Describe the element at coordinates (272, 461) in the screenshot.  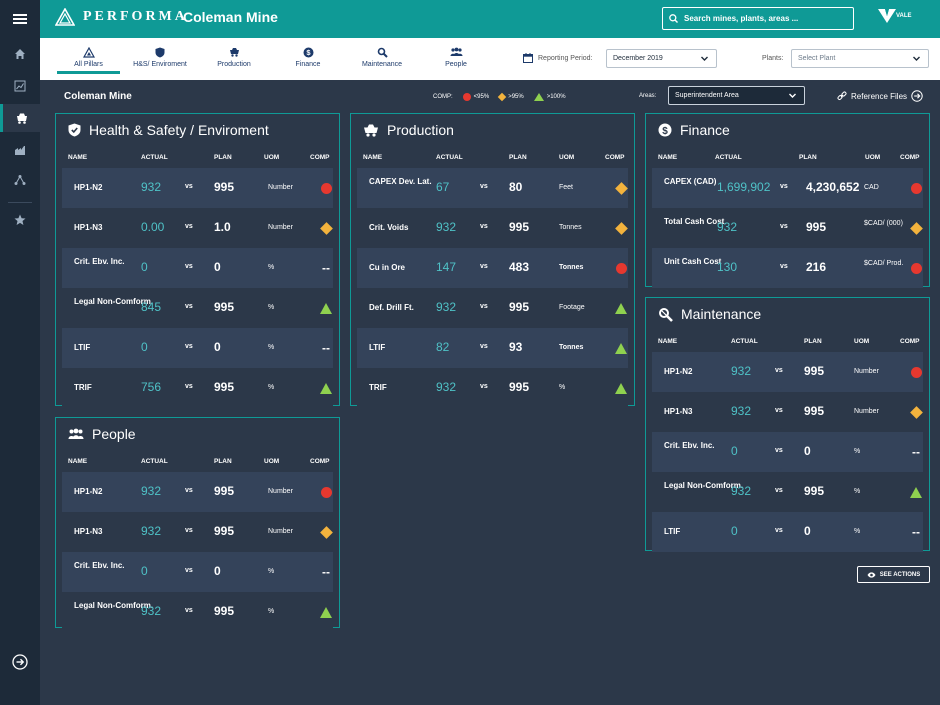
I see `column-header-uom: UOM` at that location.